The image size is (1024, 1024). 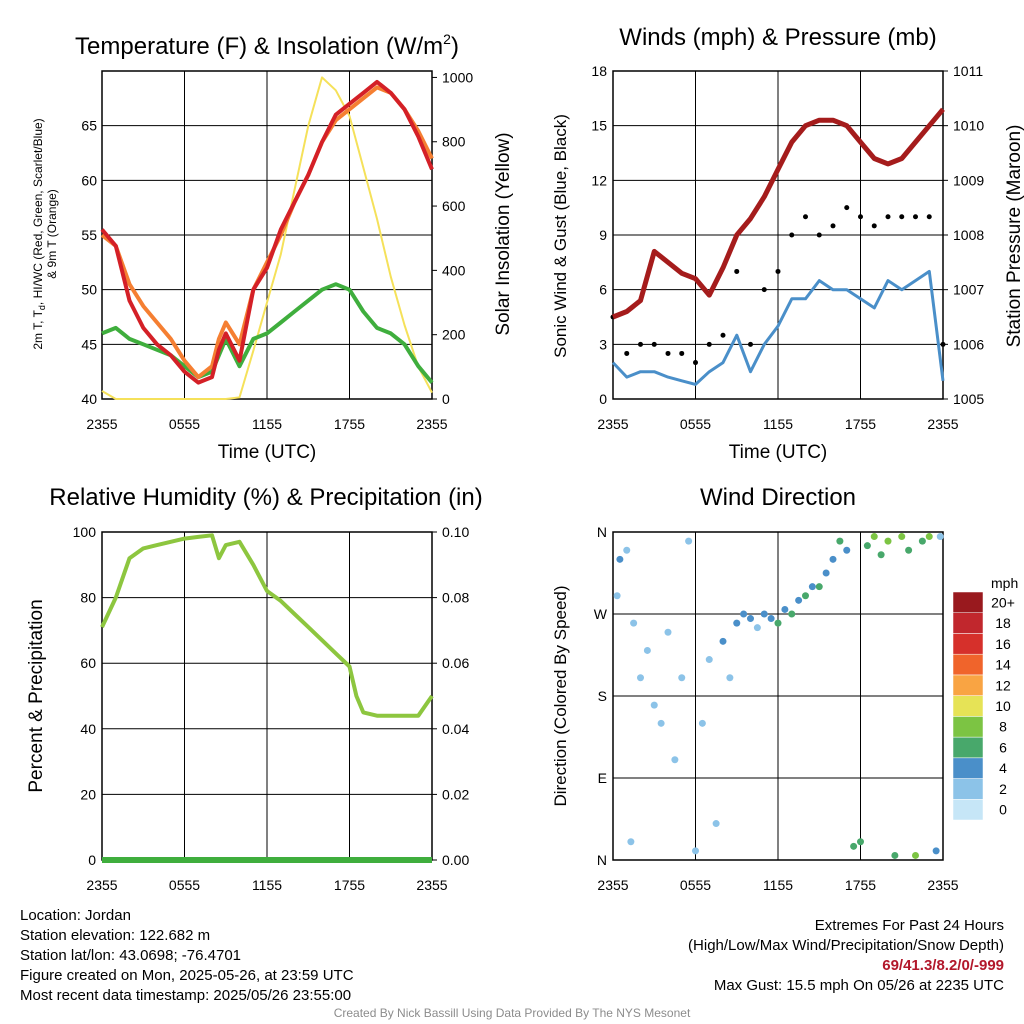 I want to click on temp-ytick-label: 55, so click(x=89, y=235).